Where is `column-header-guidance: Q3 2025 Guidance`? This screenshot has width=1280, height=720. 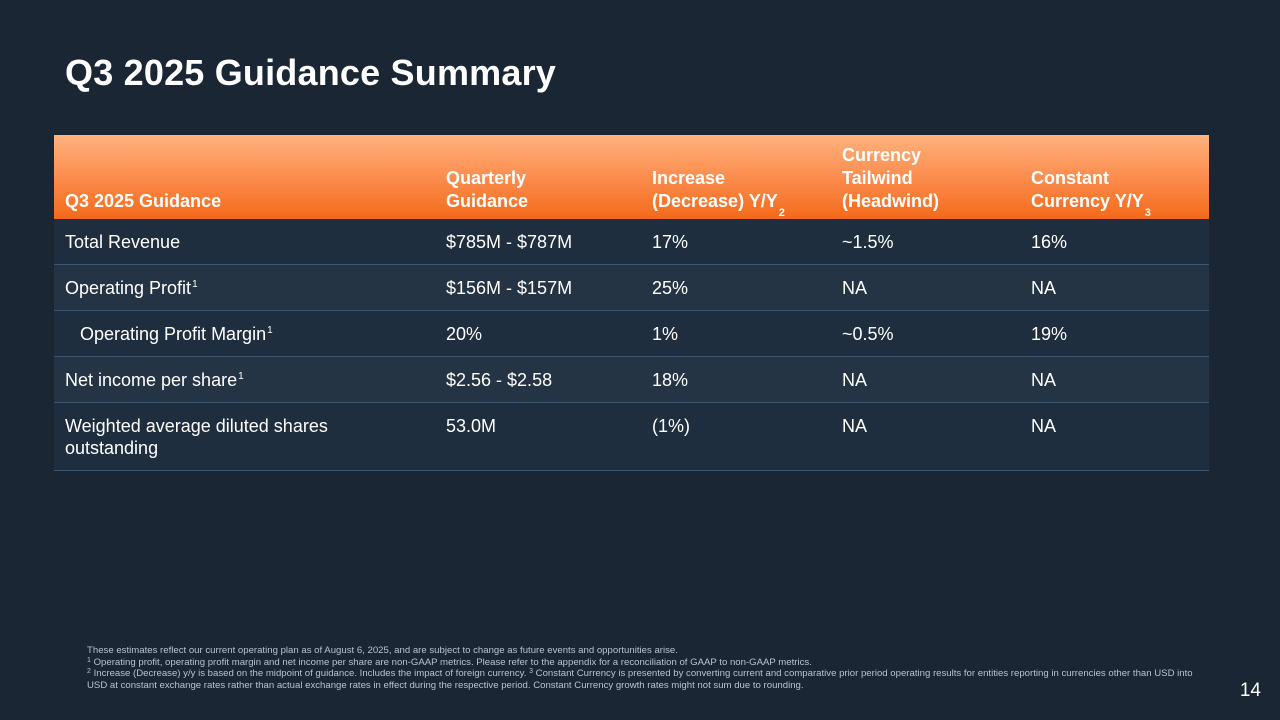
column-header-guidance: Q3 2025 Guidance is located at coordinates (143, 201).